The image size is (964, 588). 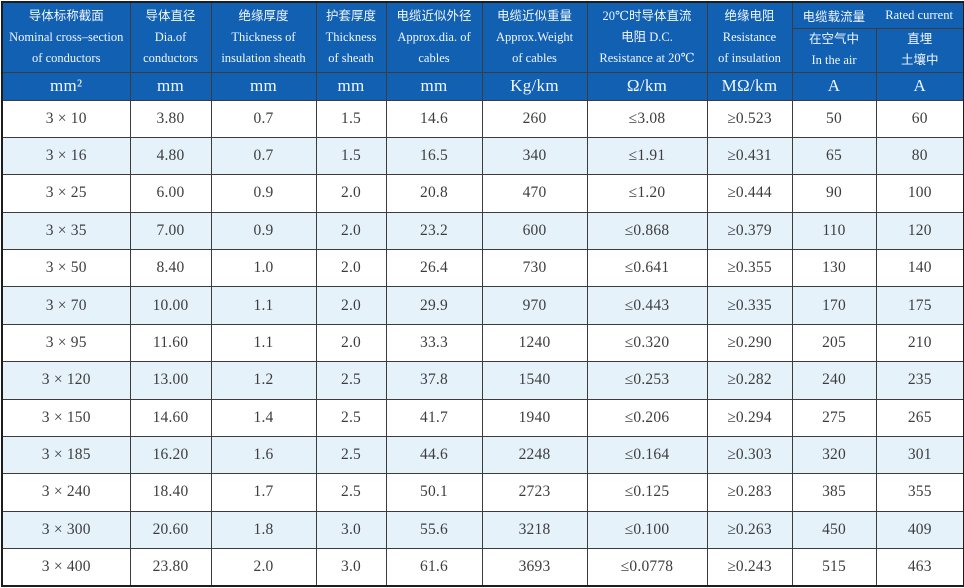 I want to click on table-cell: 3 × 35, so click(x=66, y=231).